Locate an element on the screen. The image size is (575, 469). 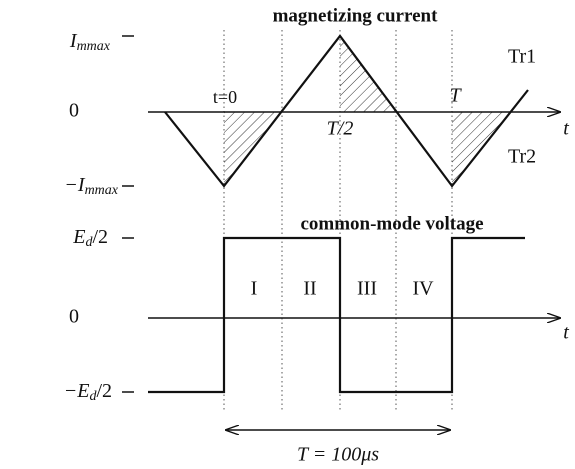
y-label: −Immax is located at coordinates (91, 186).